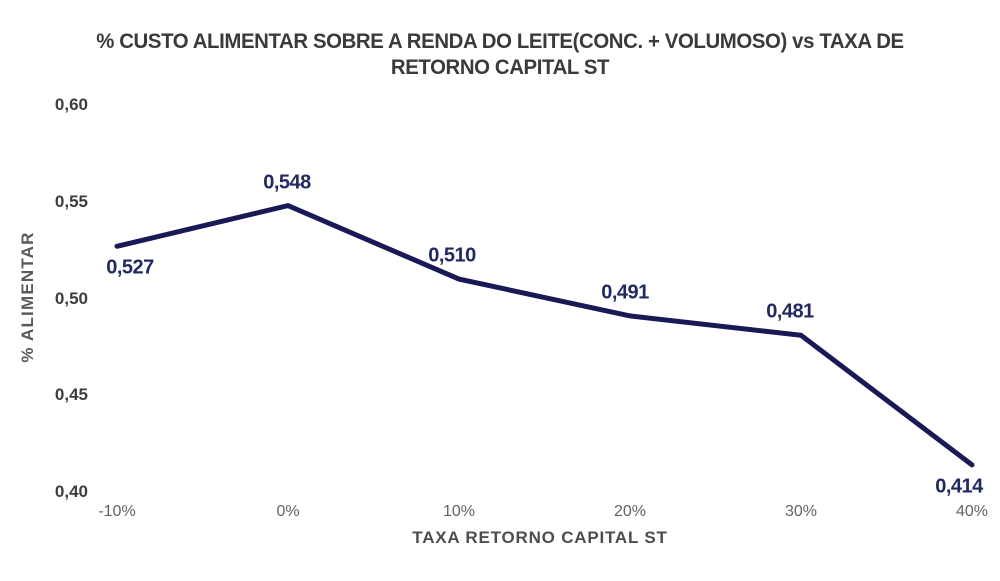 This screenshot has width=1000, height=581. Describe the element at coordinates (71, 201) in the screenshot. I see `y-tick-label: 0,55` at that location.